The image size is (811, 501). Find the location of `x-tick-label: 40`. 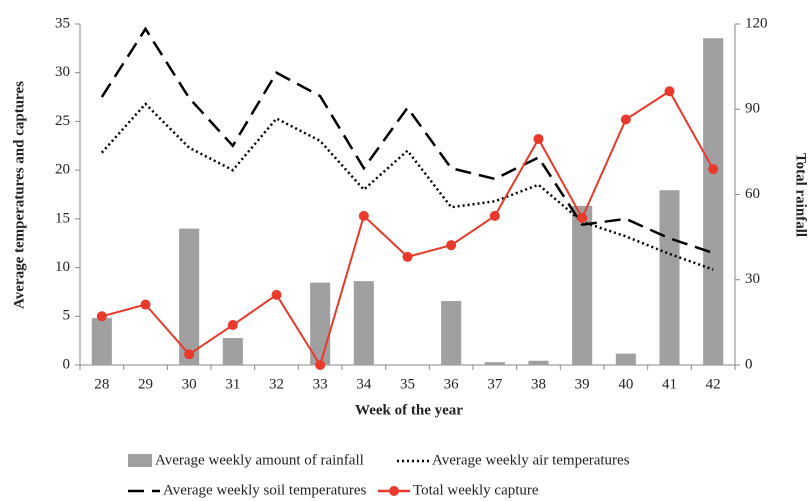

x-tick-label: 40 is located at coordinates (625, 384).